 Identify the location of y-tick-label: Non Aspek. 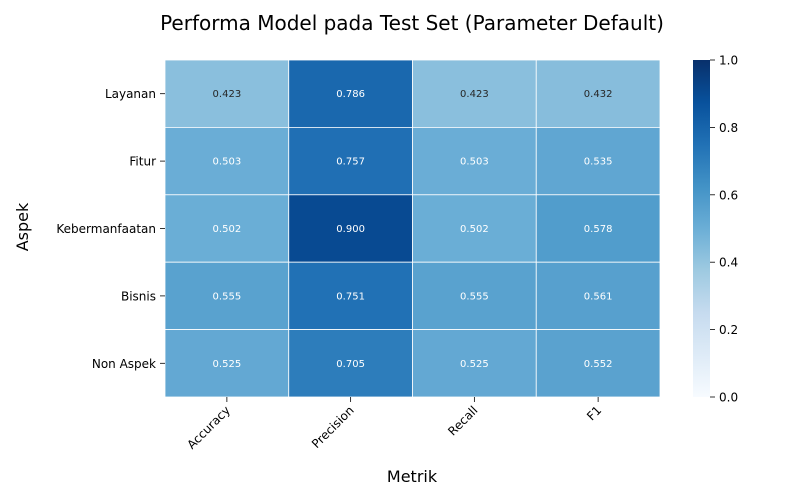
(124, 364).